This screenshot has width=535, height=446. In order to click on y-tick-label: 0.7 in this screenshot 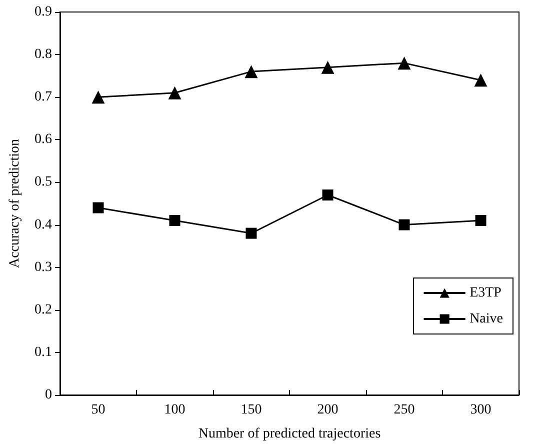, I will do `click(43, 97)`.